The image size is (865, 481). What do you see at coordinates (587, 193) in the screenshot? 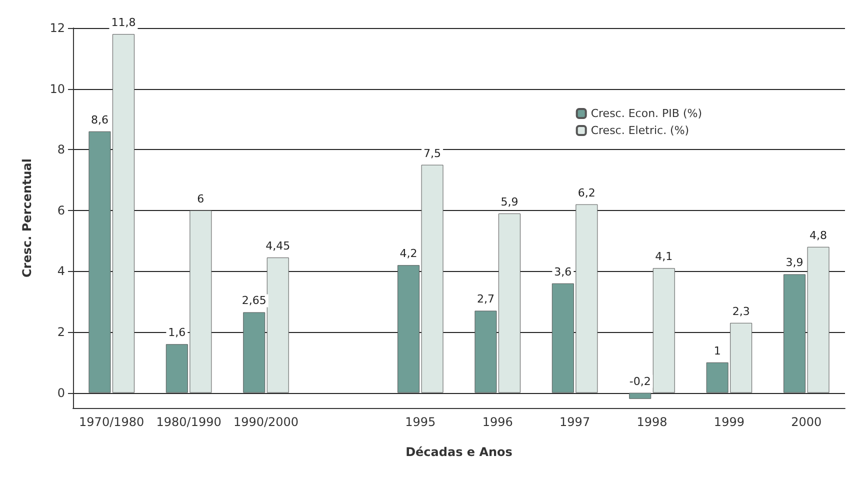
I see `data-label: 6,2` at bounding box center [587, 193].